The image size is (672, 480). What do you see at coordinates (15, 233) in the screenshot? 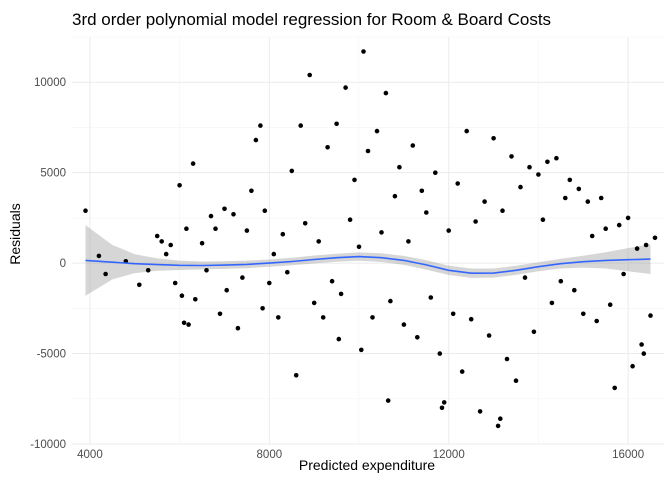
I see `y-axis-title: Residuals` at bounding box center [15, 233].